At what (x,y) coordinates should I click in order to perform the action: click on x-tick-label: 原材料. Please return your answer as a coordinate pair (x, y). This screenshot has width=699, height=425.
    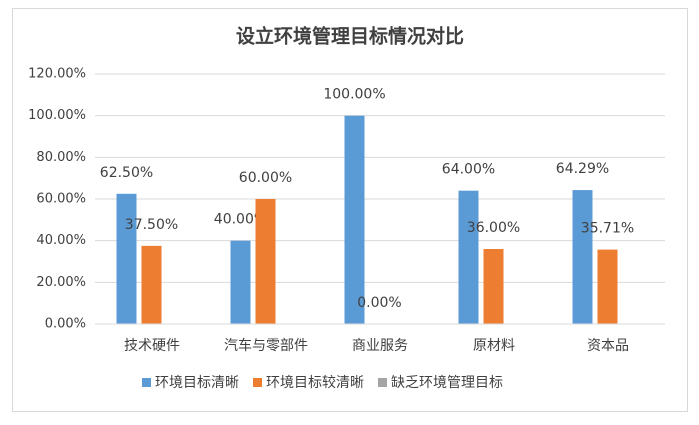
    Looking at the image, I should click on (494, 346).